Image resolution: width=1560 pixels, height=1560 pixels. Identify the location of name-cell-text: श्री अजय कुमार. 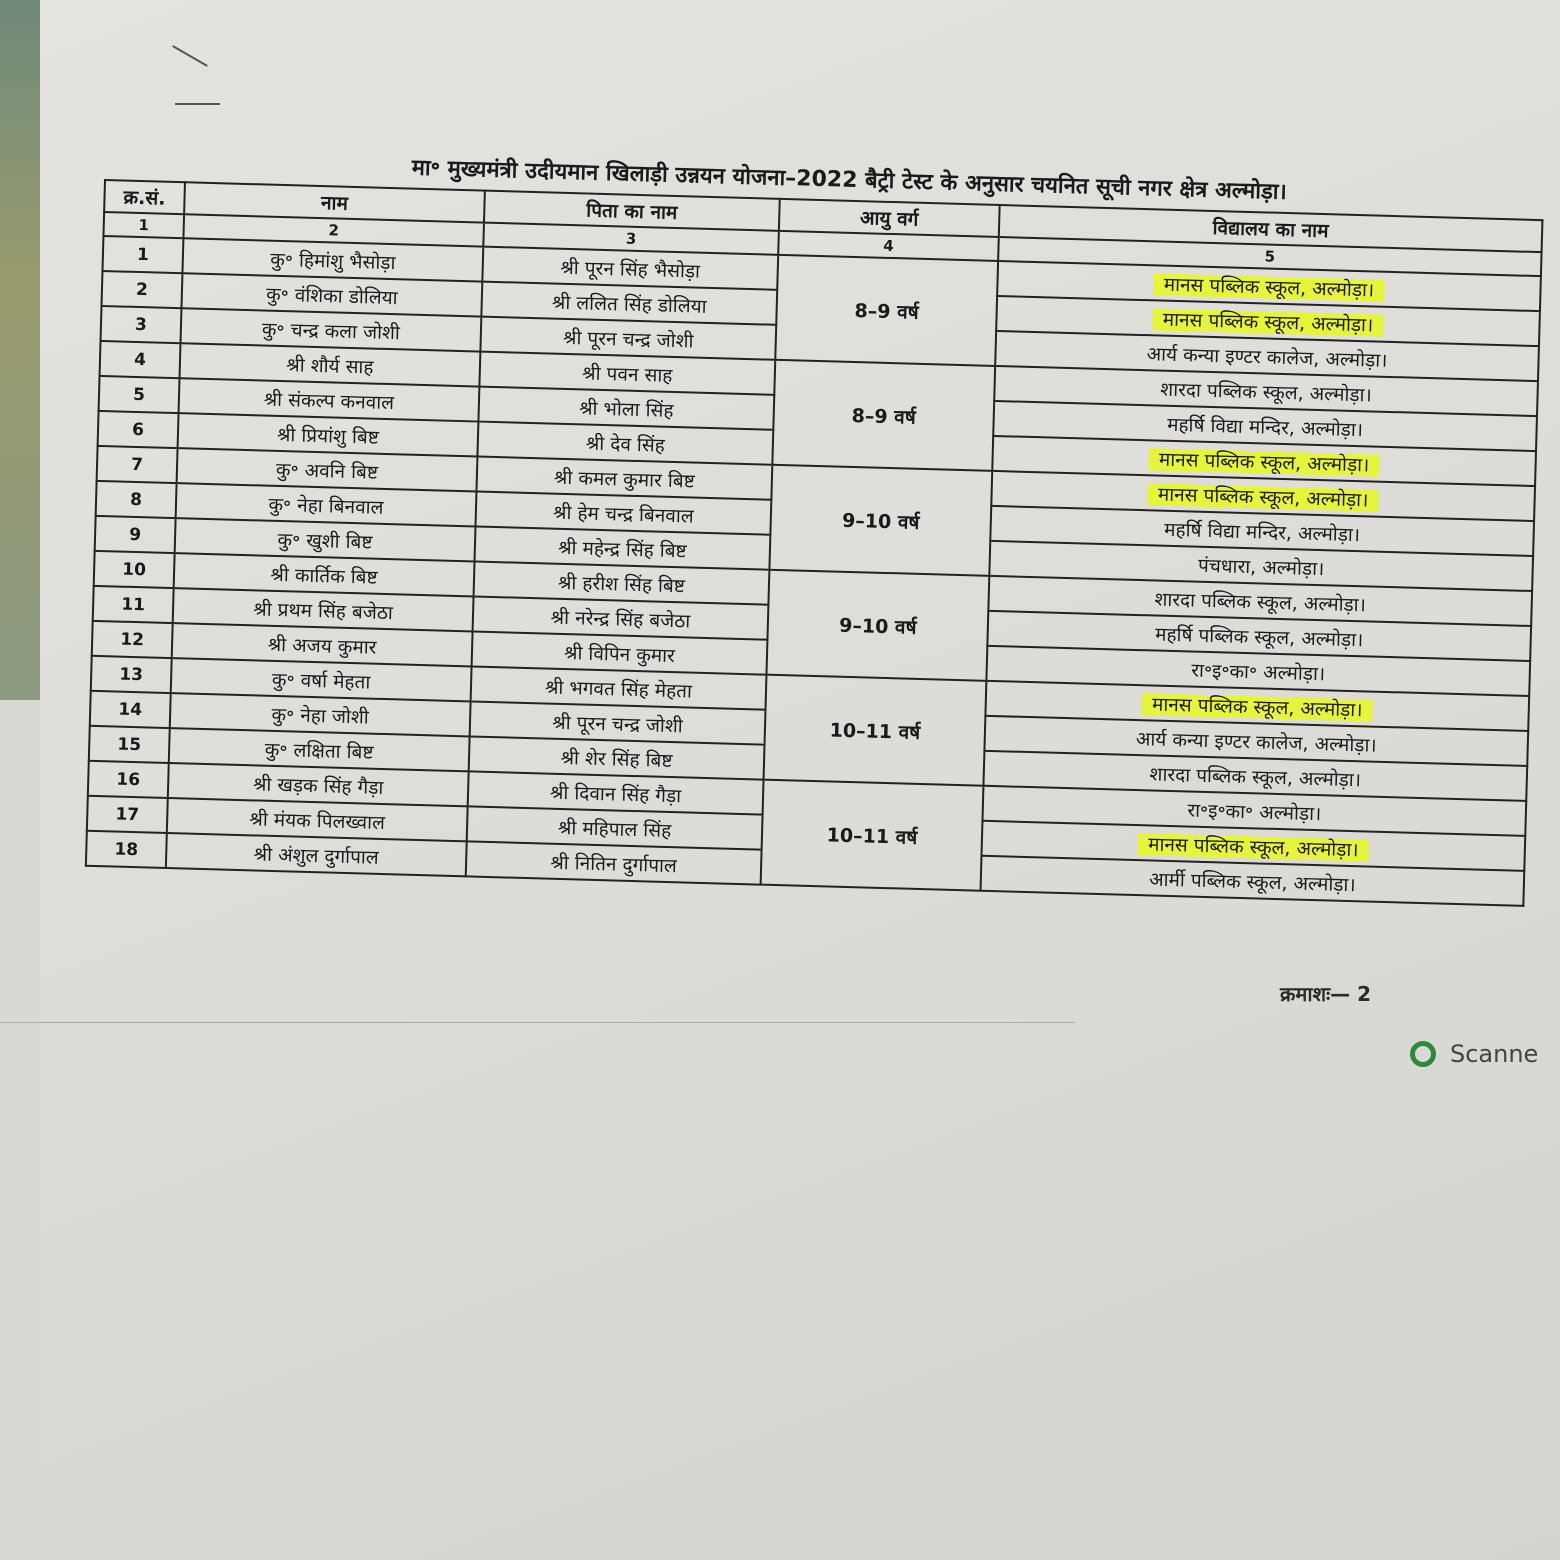
(322, 646).